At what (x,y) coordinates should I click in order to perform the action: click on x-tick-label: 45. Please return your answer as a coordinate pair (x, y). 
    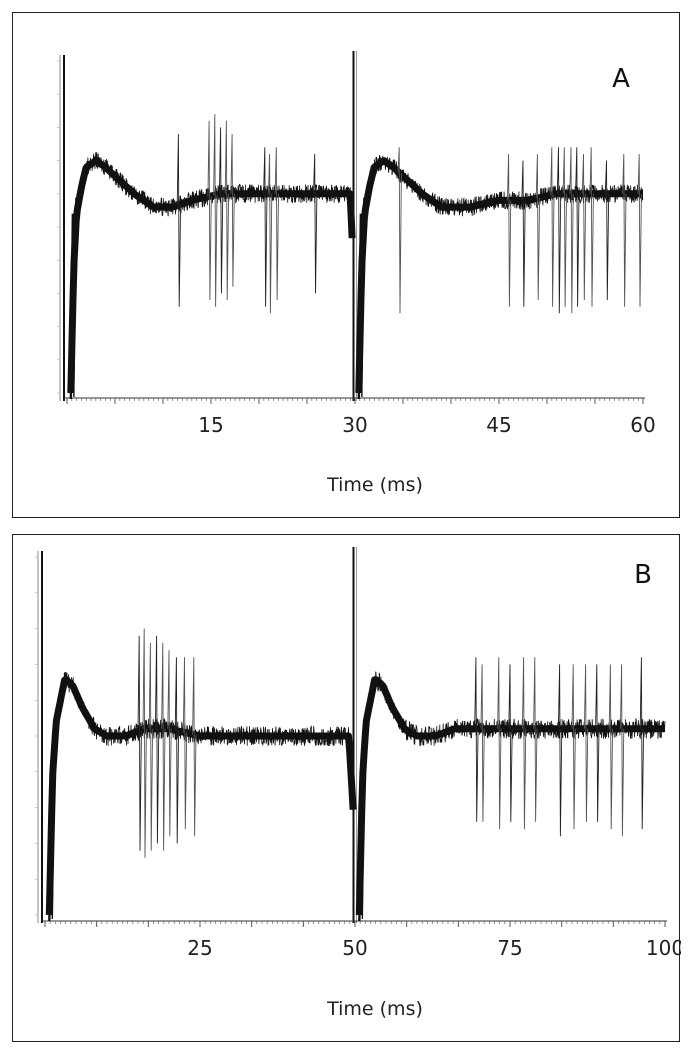
    Looking at the image, I should click on (498, 425).